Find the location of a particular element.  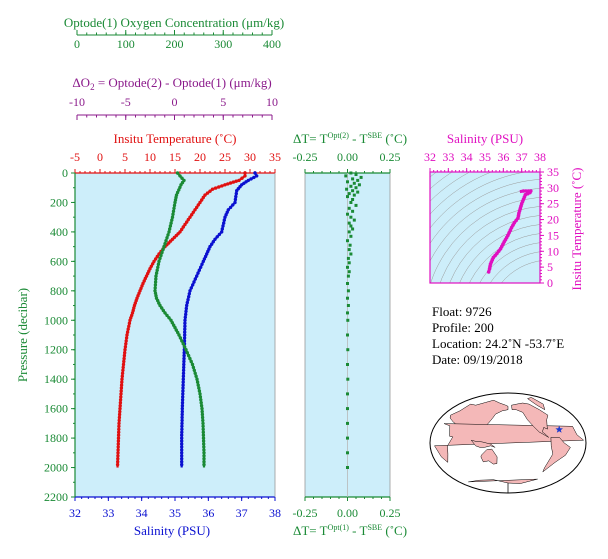

ts-salinity-tick-label: 38 is located at coordinates (540, 157).